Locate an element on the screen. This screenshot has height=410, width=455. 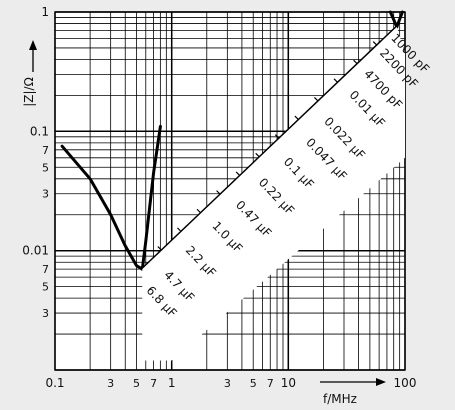
y-tick-label: 0.01 is located at coordinates (35, 251).